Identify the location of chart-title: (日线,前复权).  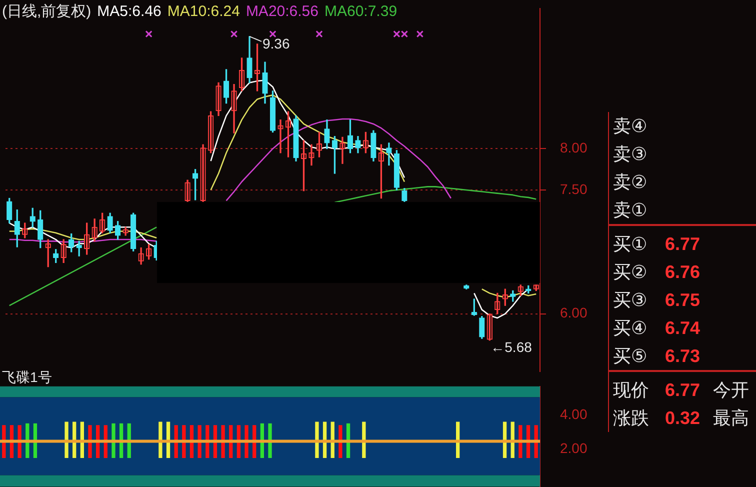
(47, 11).